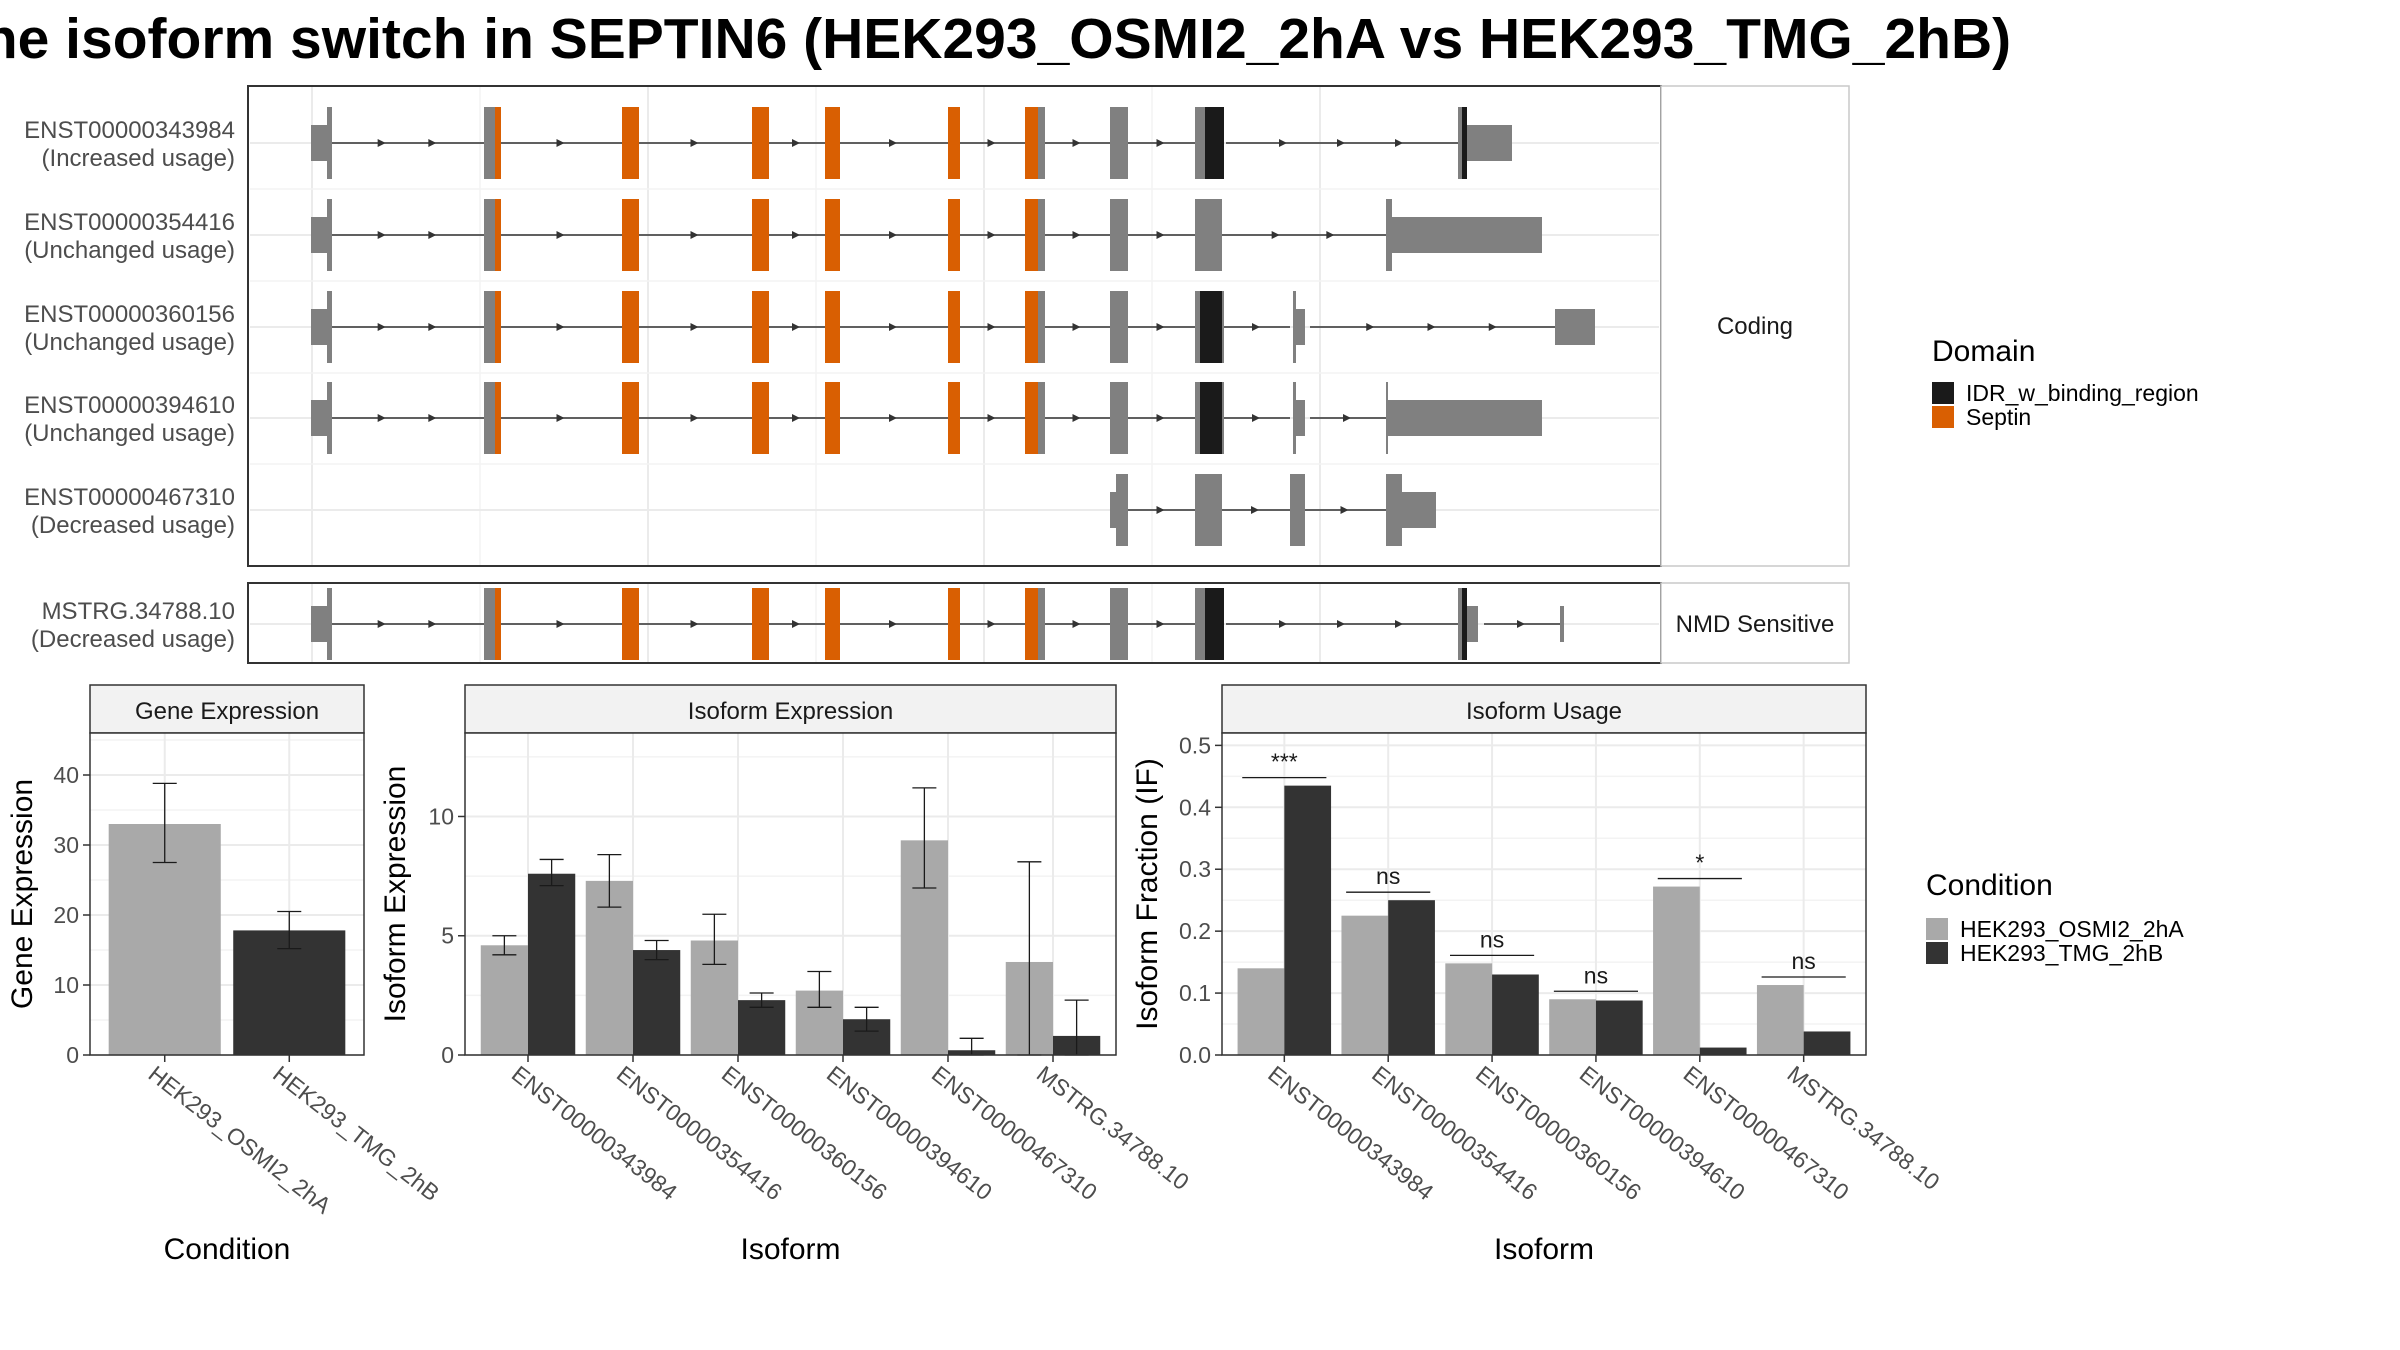 This screenshot has height=1350, width=2400. What do you see at coordinates (227, 711) in the screenshot?
I see `panel-title: Gene Expression` at bounding box center [227, 711].